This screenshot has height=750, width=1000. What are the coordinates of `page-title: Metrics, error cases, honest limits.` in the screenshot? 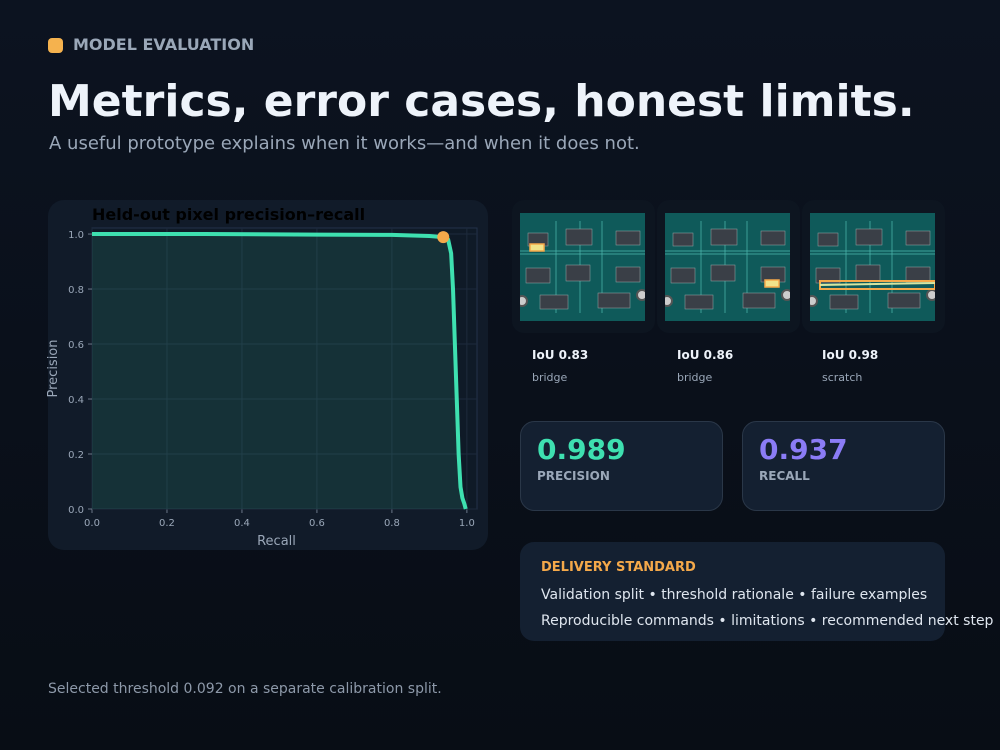 It's located at (481, 101).